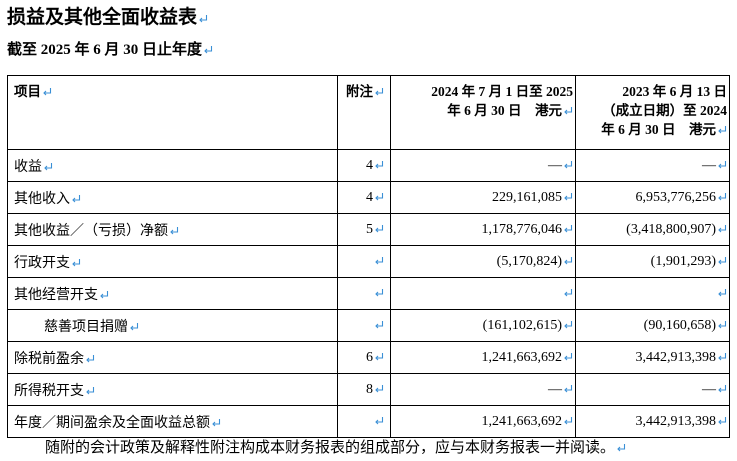  Describe the element at coordinates (364, 389) in the screenshot. I see `note-cell: 8` at that location.